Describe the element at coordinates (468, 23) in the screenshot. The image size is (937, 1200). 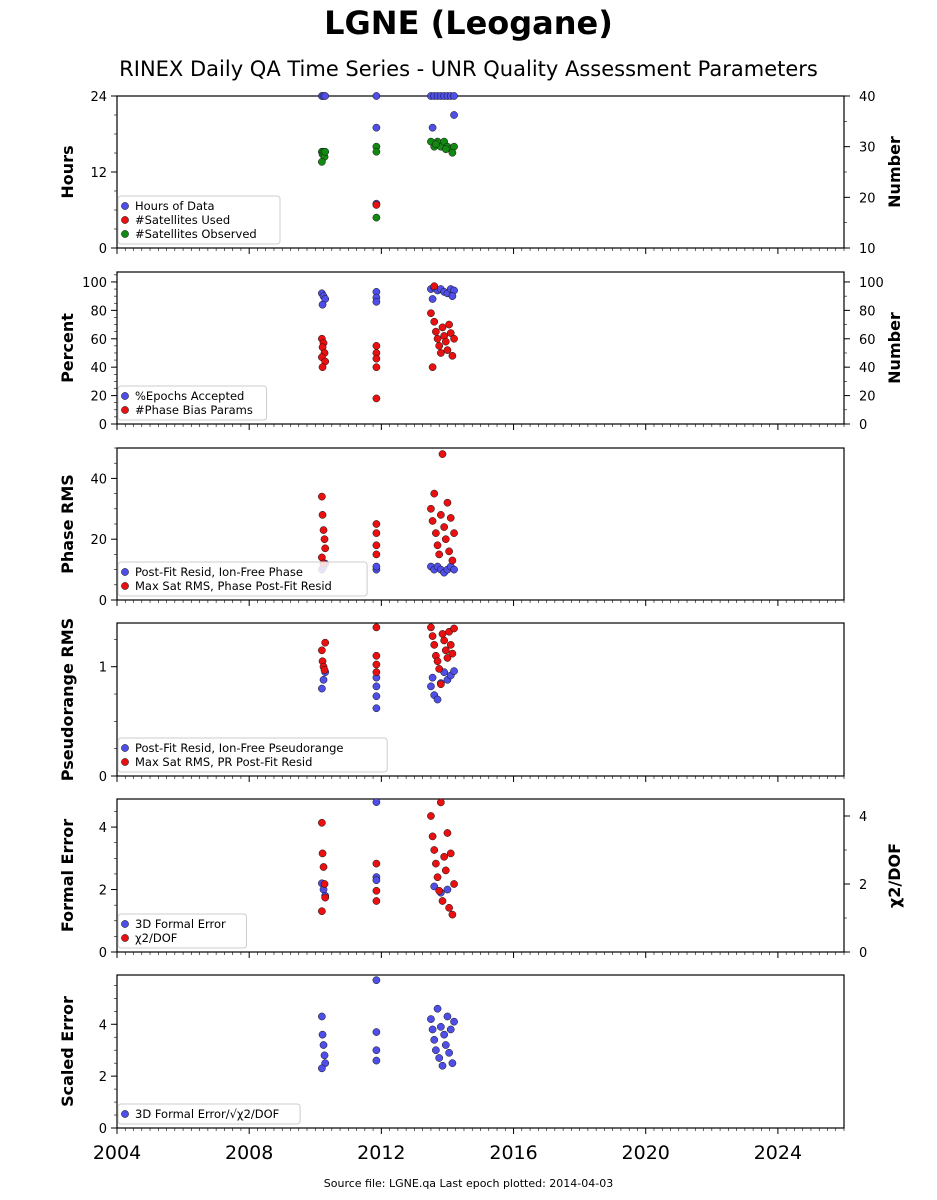
I see `chart-title: LGNE (Leogane)` at that location.